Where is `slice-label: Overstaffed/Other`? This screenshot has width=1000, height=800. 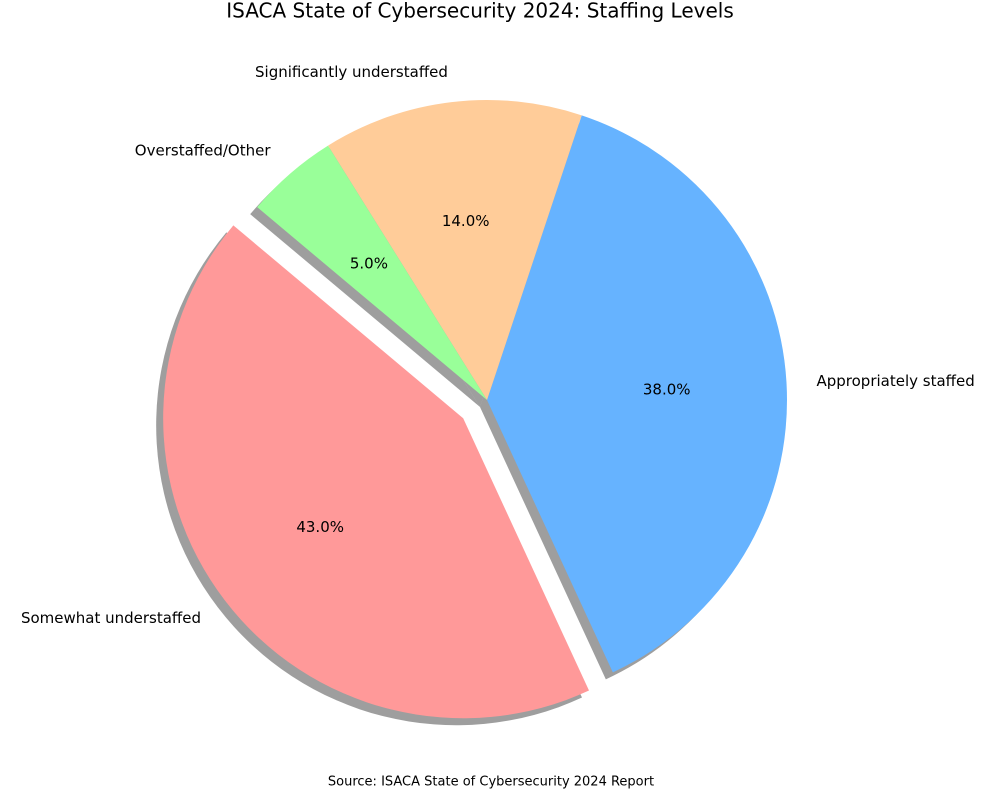 slice-label: Overstaffed/Other is located at coordinates (203, 150).